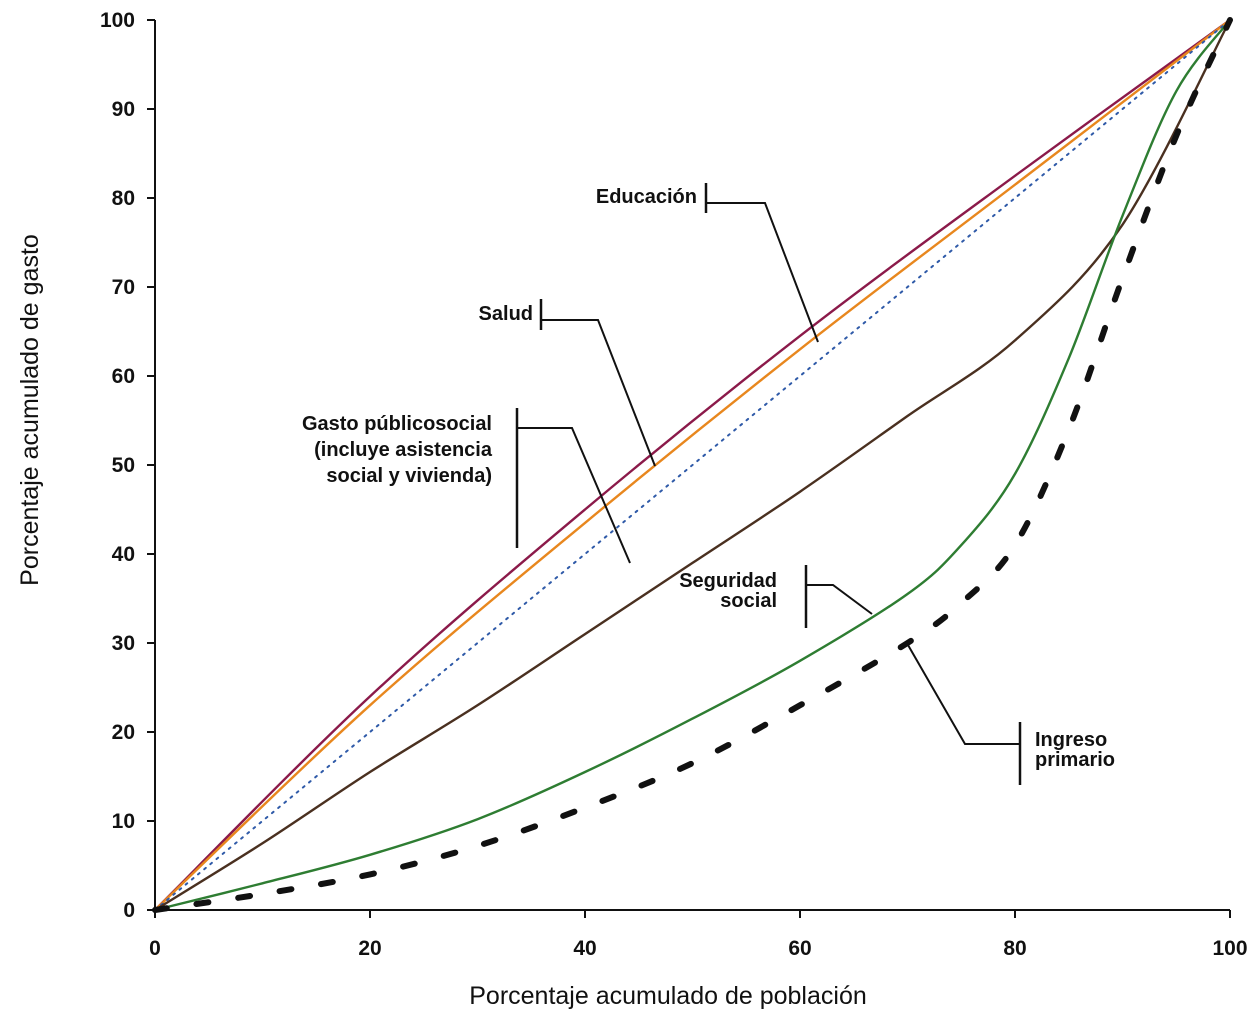  I want to click on x-tick-label: 100, so click(1229, 948).